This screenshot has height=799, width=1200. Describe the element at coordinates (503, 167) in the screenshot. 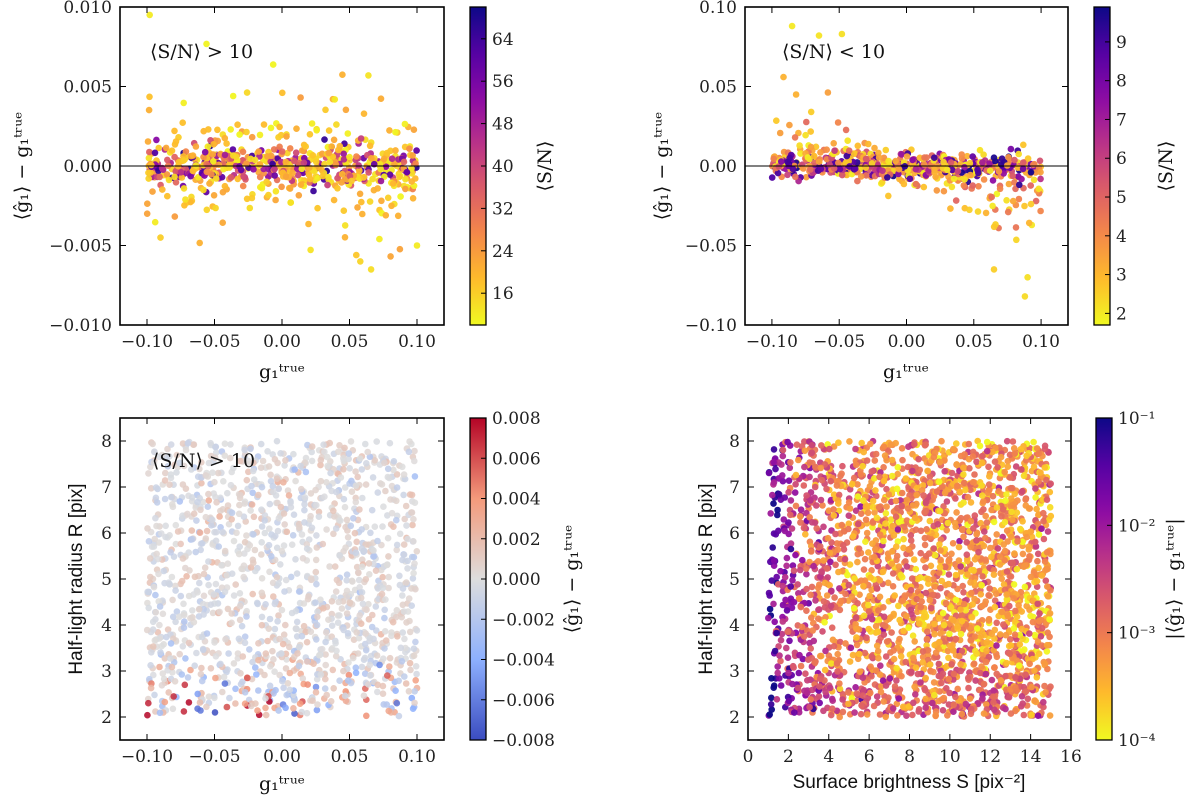

I see `colorbar-tick-label: 40` at that location.